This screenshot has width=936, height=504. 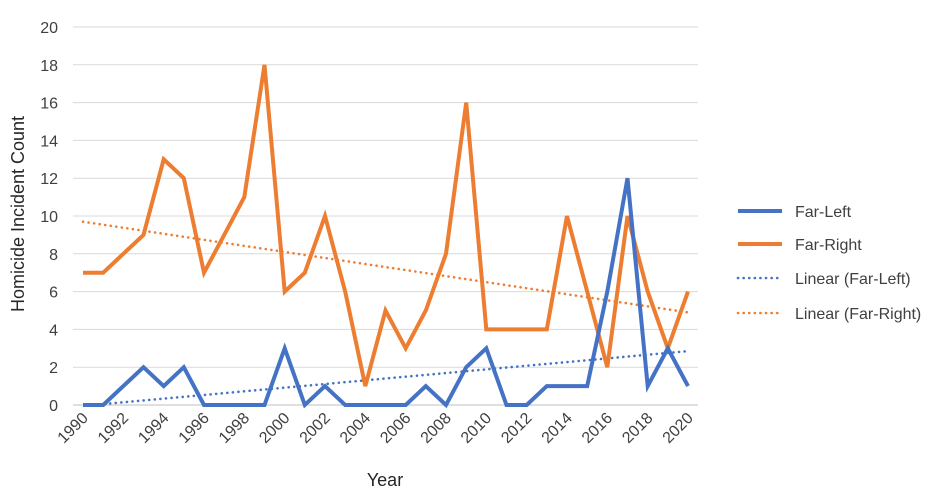 What do you see at coordinates (355, 428) in the screenshot?
I see `x-tick-label: 2004` at bounding box center [355, 428].